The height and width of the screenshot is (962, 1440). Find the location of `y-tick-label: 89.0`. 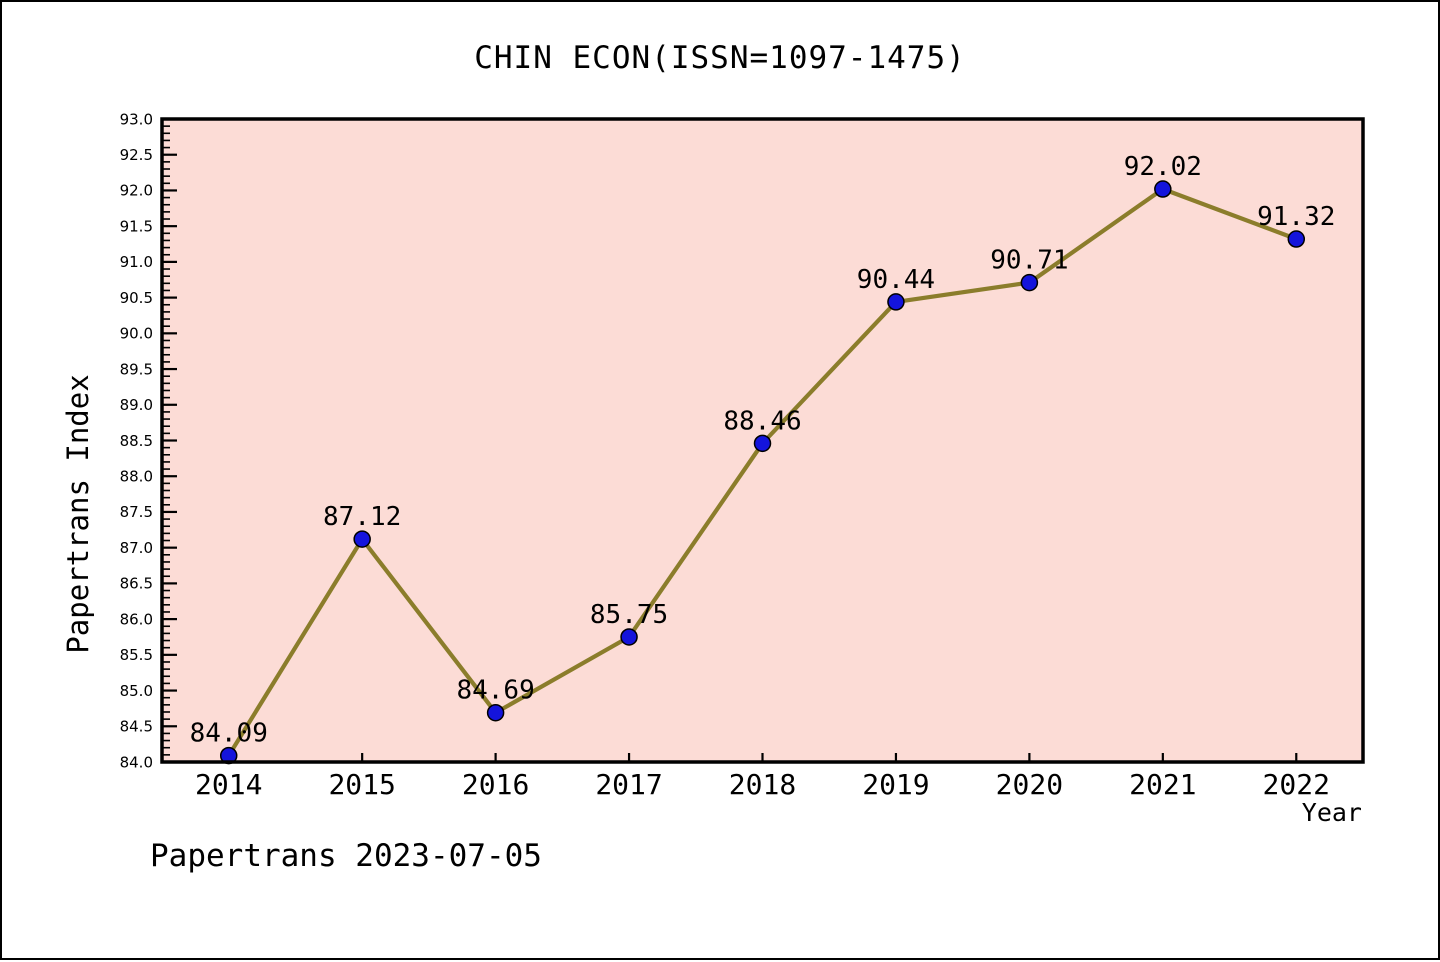

y-tick-label: 89.0 is located at coordinates (136, 405).